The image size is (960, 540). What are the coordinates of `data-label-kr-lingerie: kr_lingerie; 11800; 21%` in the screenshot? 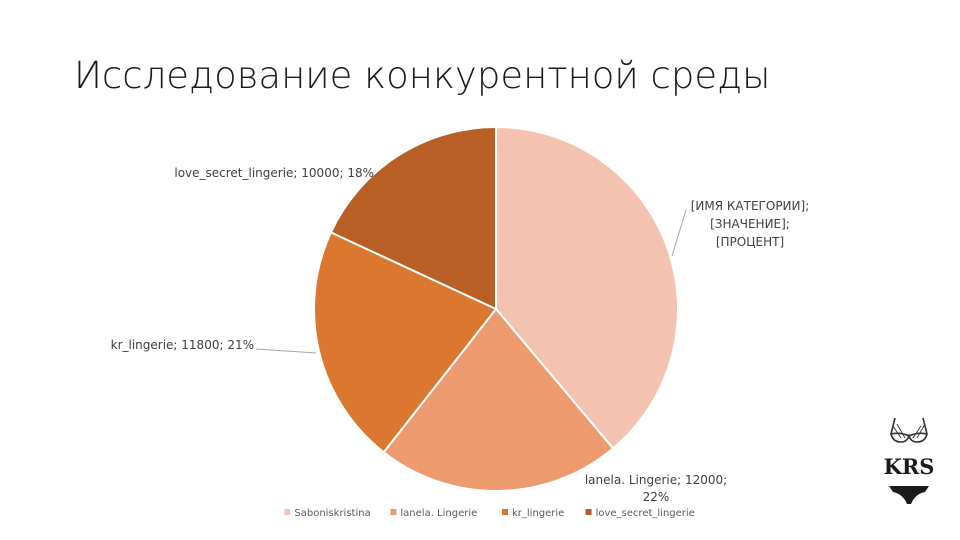 It's located at (182, 345).